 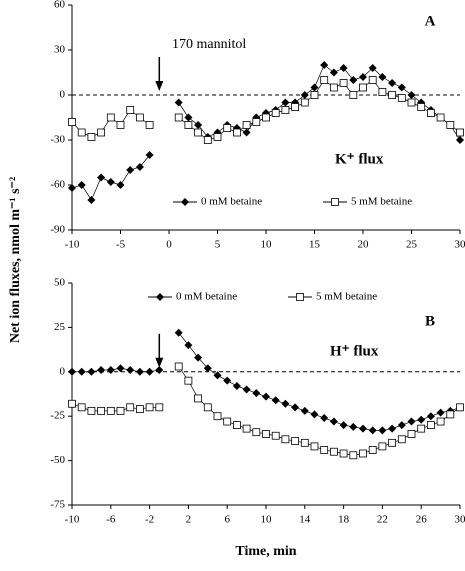 I want to click on x-tick-label: -6, so click(x=111, y=520).